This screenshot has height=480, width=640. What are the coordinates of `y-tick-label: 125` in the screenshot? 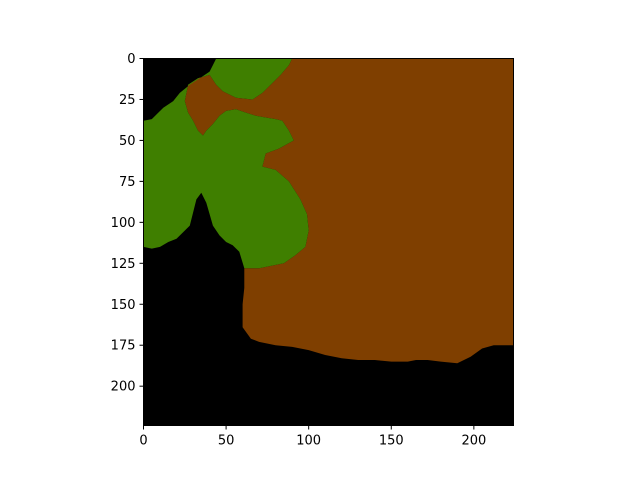 It's located at (123, 264).